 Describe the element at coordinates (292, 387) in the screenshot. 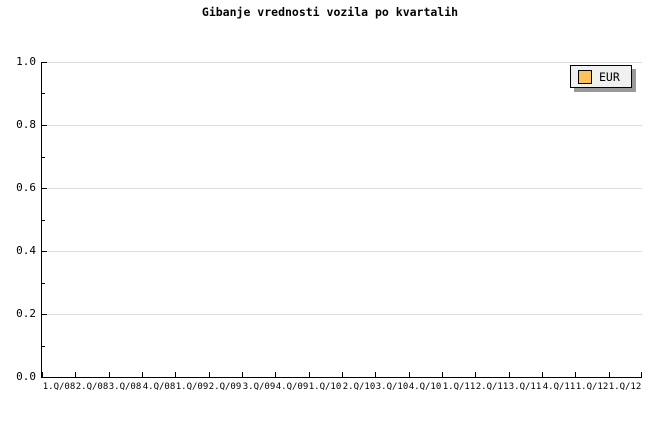

I see `x-axis-tick-label: 4.Q/09` at that location.